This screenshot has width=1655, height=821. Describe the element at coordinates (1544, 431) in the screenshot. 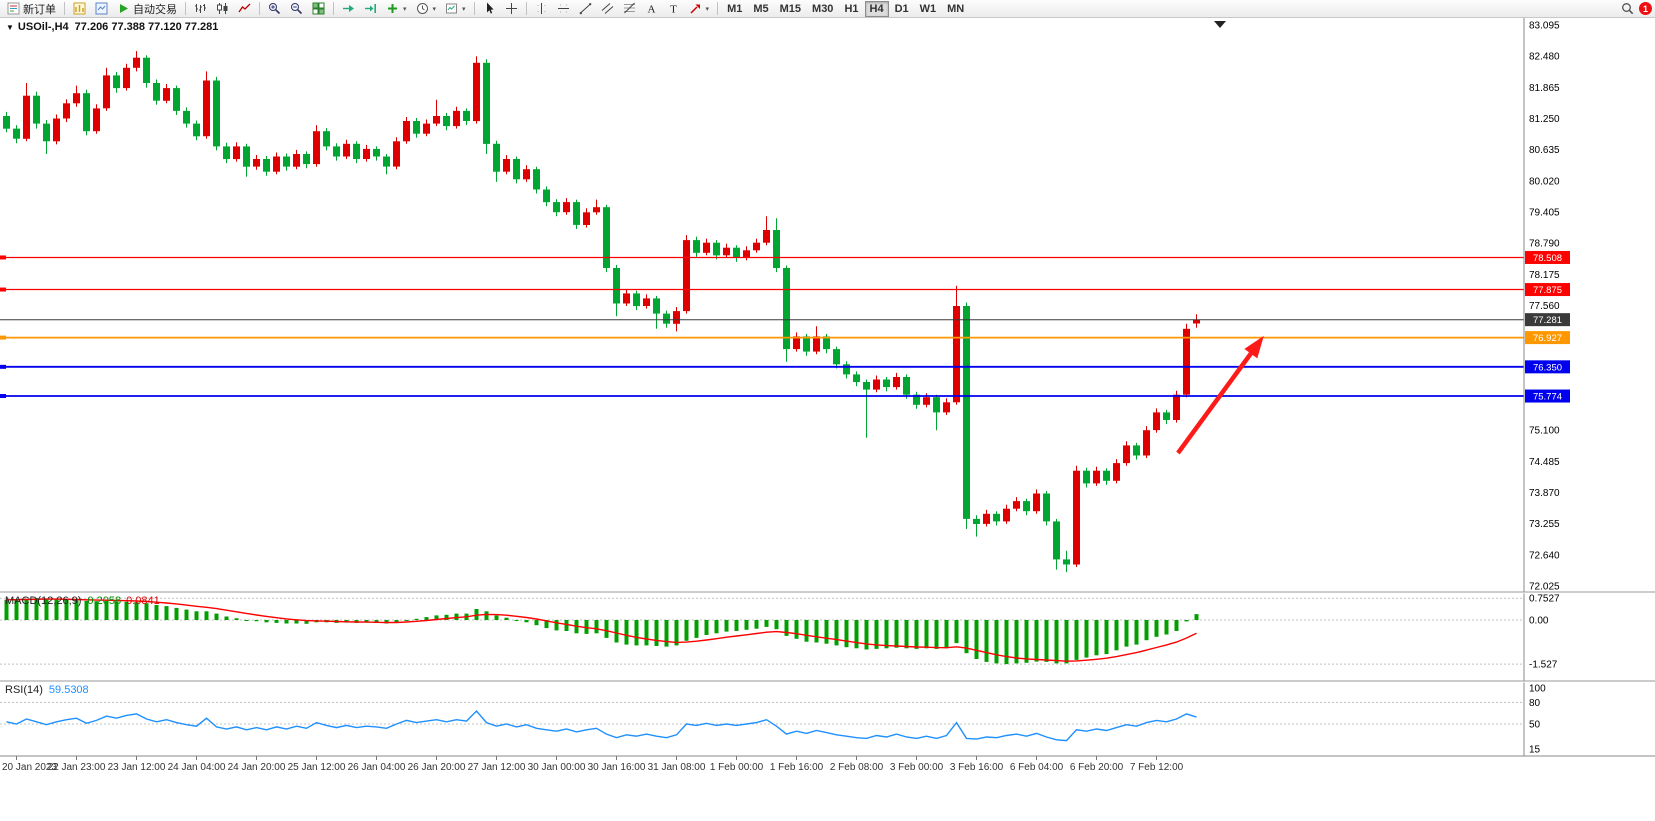

I see `svg-text: 75.100` at that location.